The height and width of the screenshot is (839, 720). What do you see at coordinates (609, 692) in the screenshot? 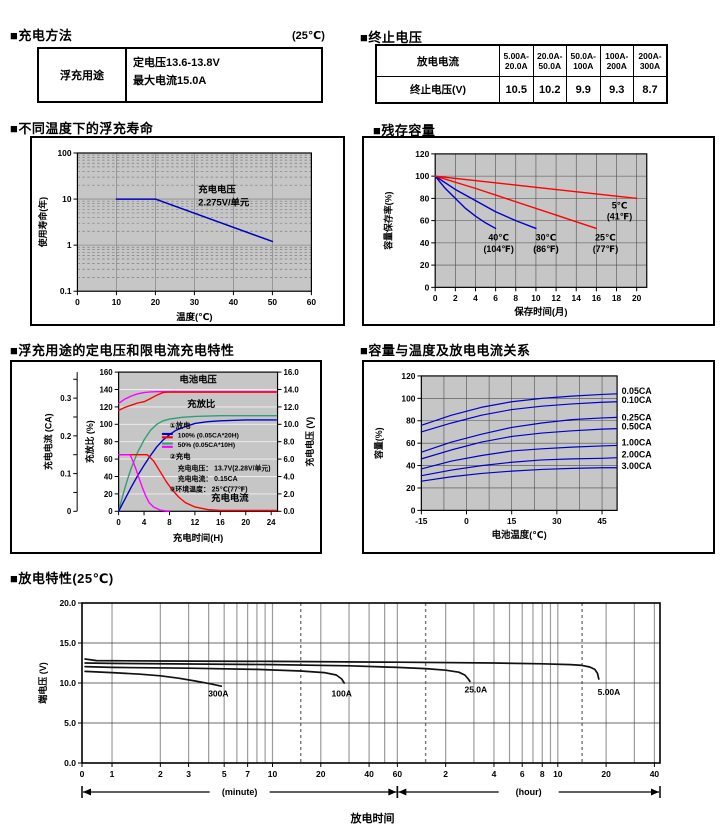
I see `svg-text: 5.00A` at bounding box center [609, 692].